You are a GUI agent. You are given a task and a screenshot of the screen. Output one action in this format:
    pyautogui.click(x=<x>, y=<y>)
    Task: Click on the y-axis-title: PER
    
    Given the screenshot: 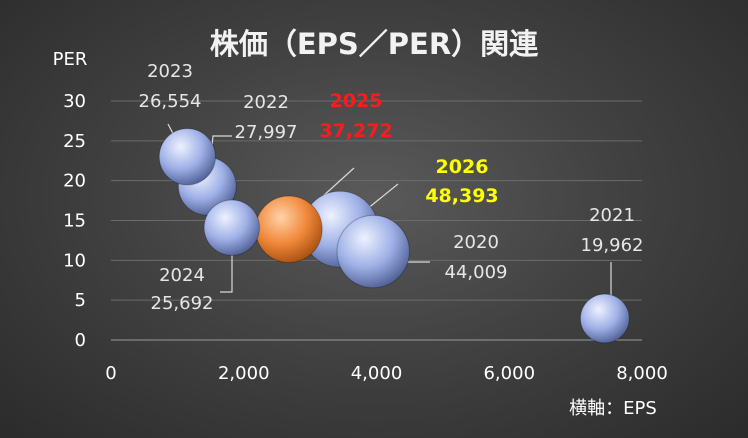 What is the action you would take?
    pyautogui.click(x=70, y=59)
    